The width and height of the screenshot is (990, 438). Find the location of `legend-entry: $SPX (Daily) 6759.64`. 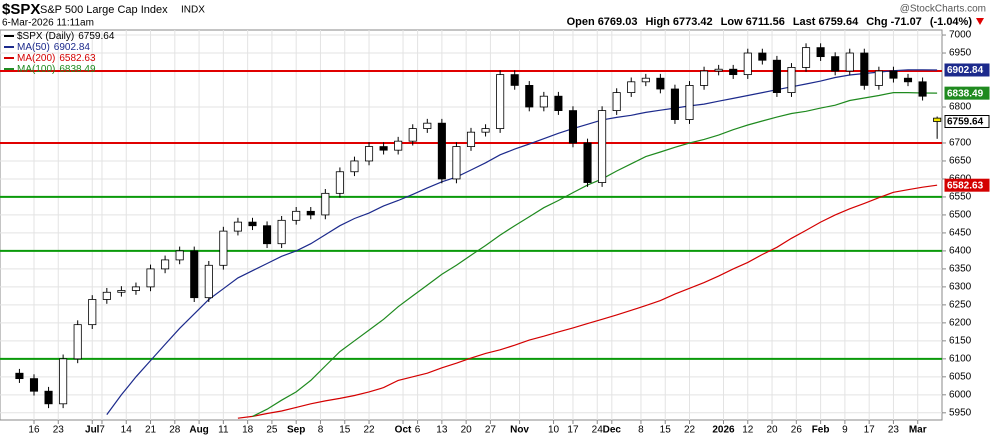

legend-entry: $SPX (Daily) 6759.64 is located at coordinates (66, 36).